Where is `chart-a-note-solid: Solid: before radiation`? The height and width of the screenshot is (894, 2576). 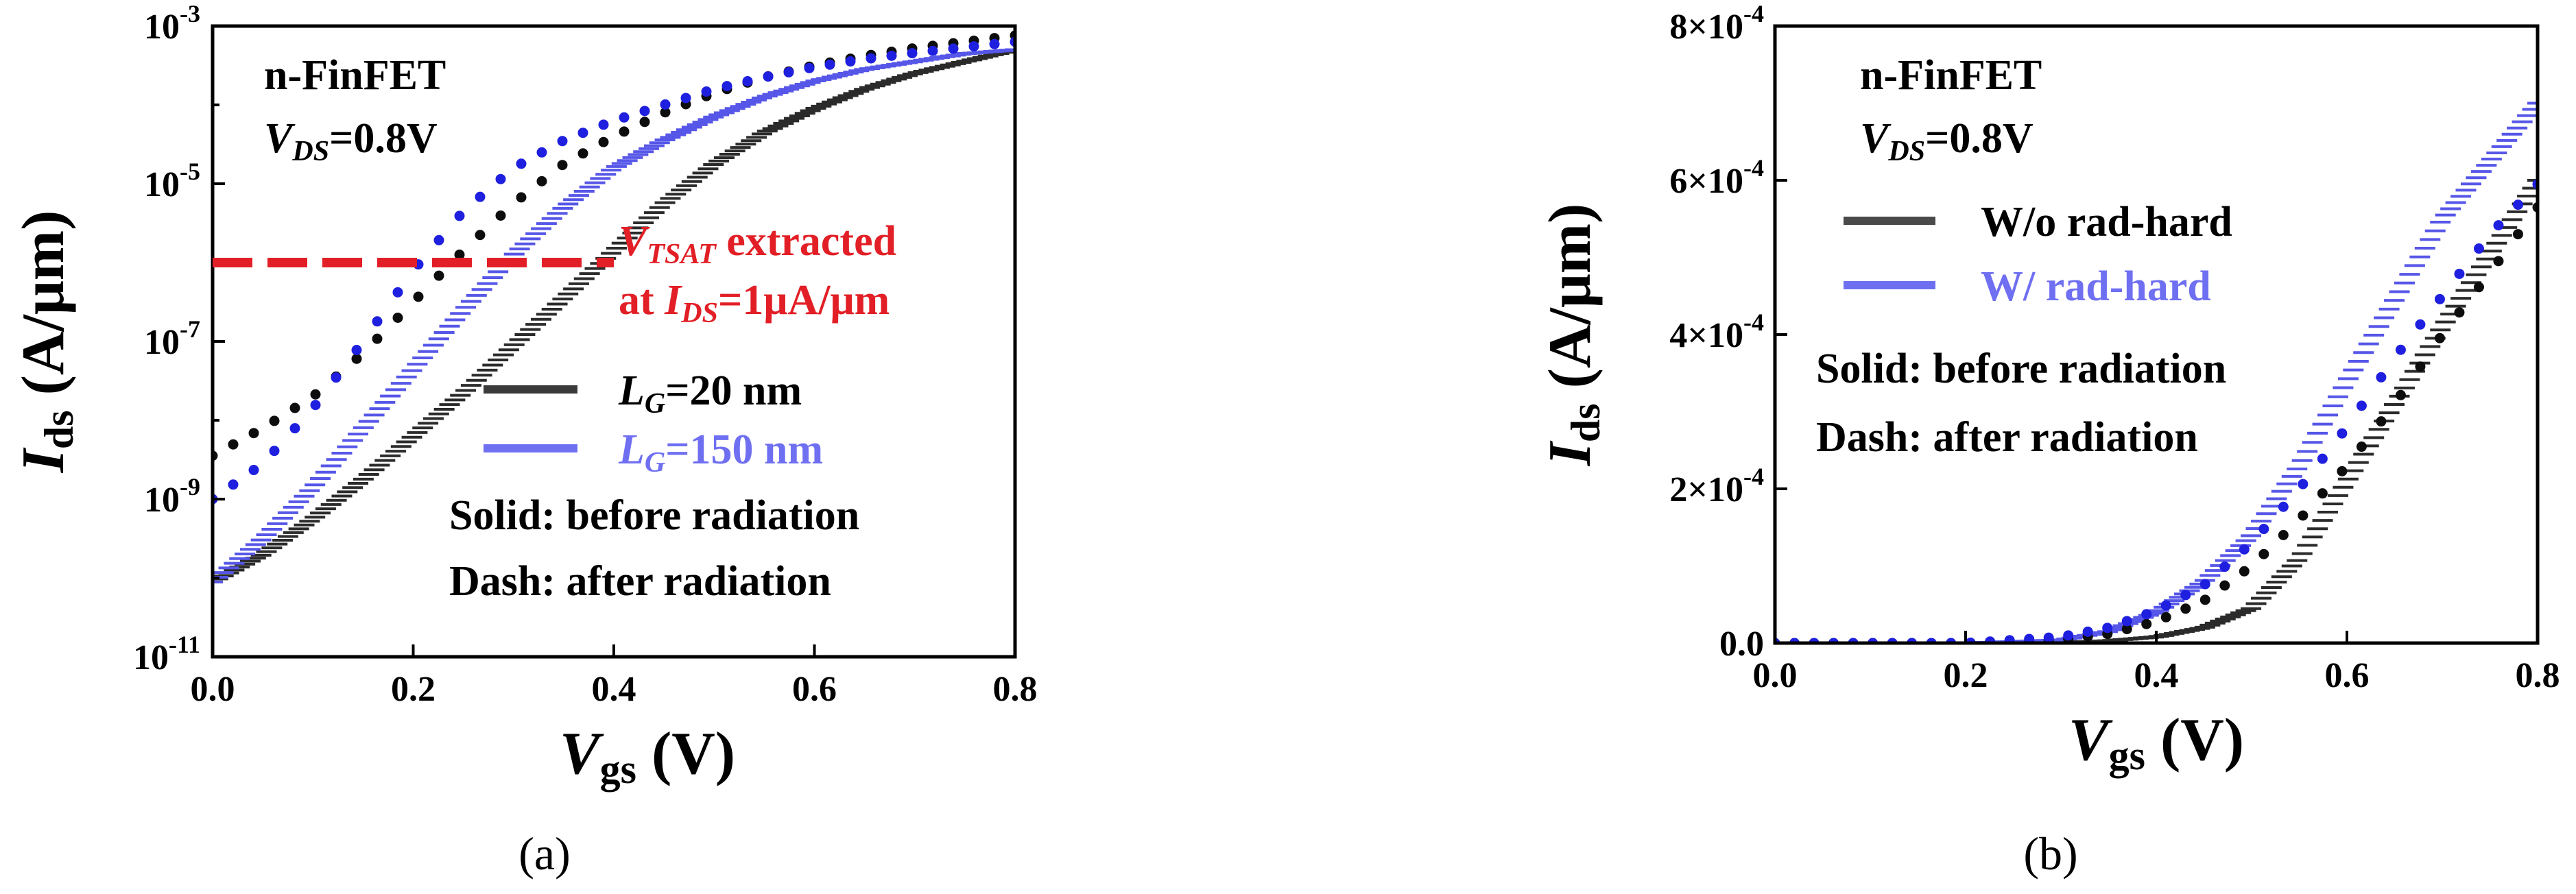
chart-a-note-solid: Solid: before radiation is located at coordinates (654, 515).